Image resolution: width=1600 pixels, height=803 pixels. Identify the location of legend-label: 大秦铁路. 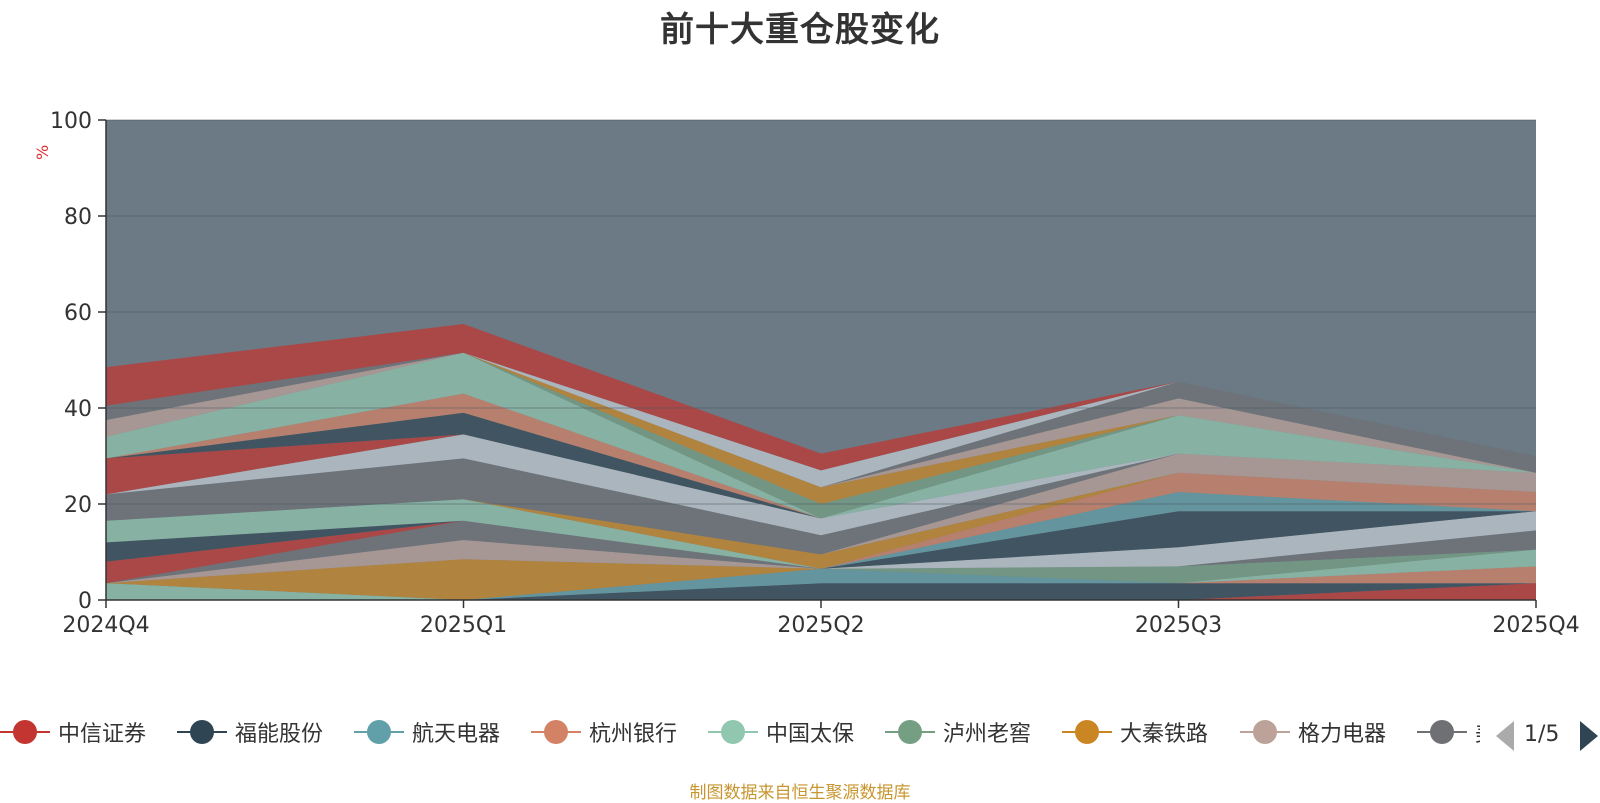
(1164, 734).